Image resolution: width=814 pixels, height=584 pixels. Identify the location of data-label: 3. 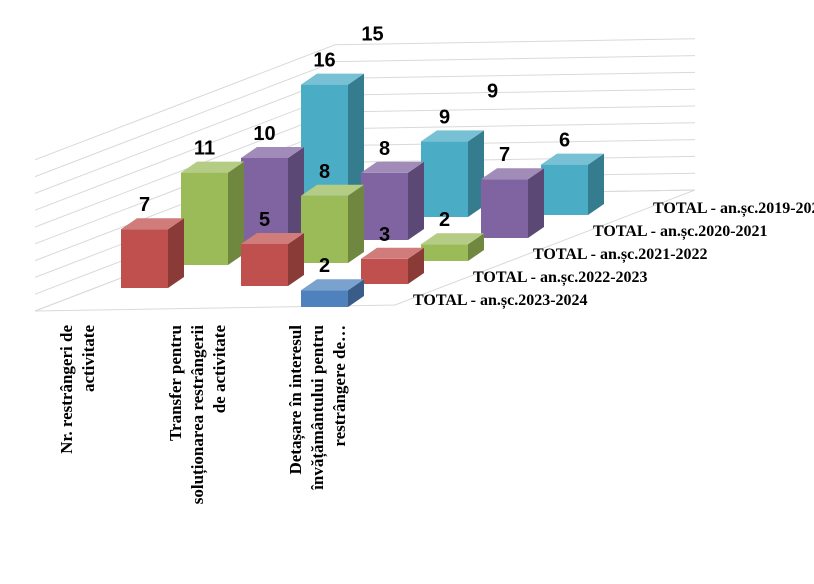
(384, 235).